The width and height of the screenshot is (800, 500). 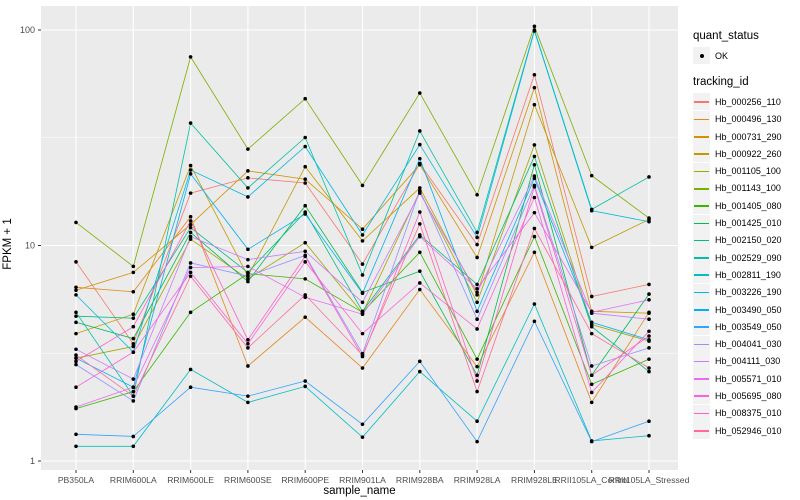 I want to click on legend-item-Hb_000731_290: Hb_000731_290, so click(x=746, y=137).